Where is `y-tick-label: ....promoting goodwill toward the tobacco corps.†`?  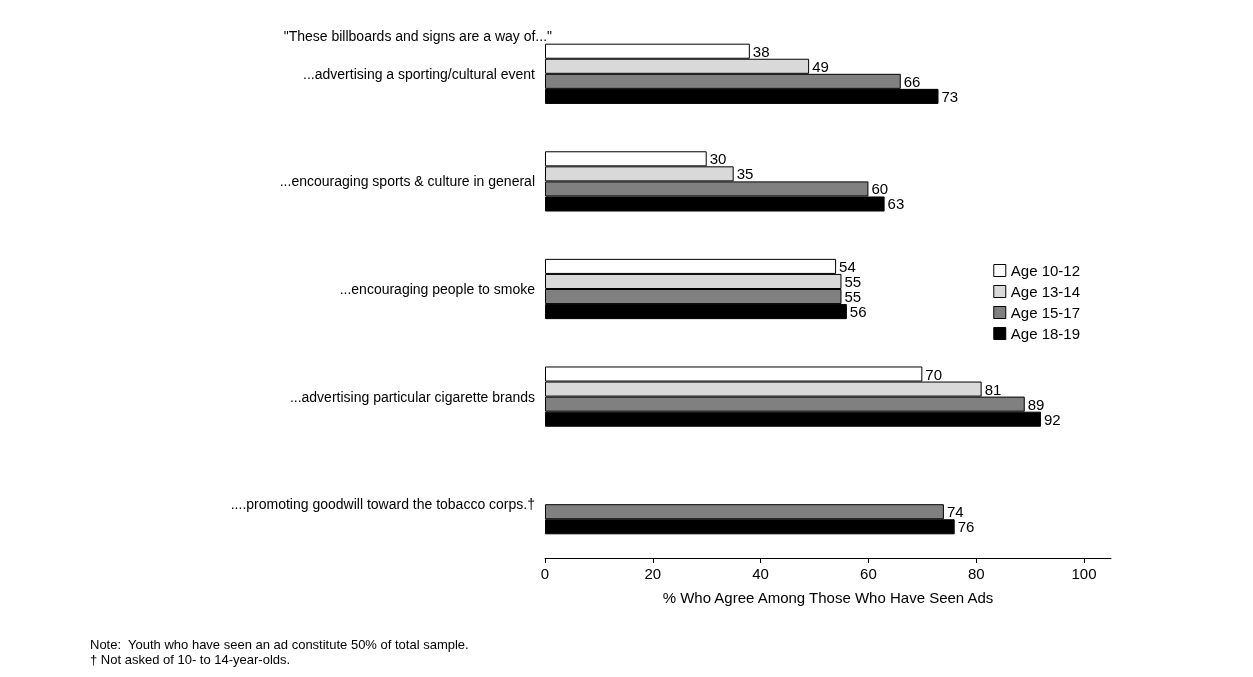
y-tick-label: ....promoting goodwill toward the tobacco corps.† is located at coordinates (382, 504).